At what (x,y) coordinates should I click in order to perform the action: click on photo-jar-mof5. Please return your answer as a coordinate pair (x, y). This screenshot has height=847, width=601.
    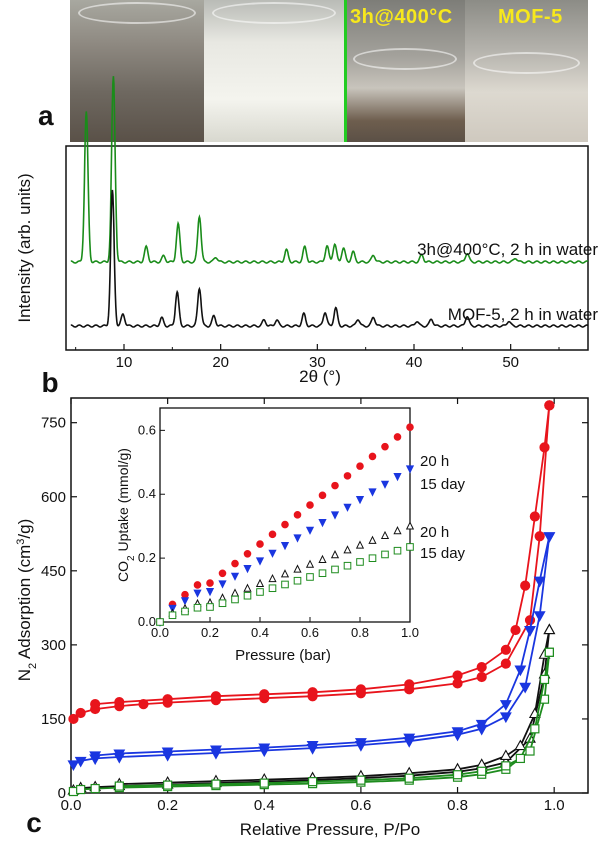
    Looking at the image, I should click on (526, 71).